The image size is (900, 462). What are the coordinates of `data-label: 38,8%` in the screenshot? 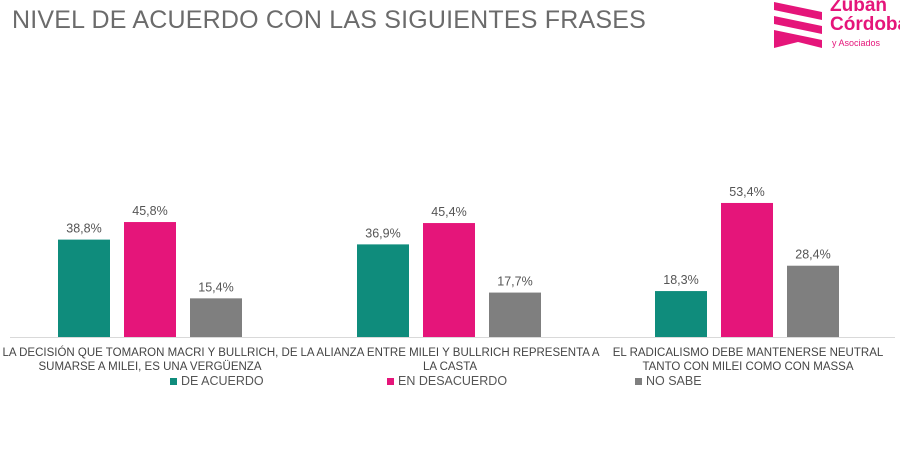 It's located at (83, 229).